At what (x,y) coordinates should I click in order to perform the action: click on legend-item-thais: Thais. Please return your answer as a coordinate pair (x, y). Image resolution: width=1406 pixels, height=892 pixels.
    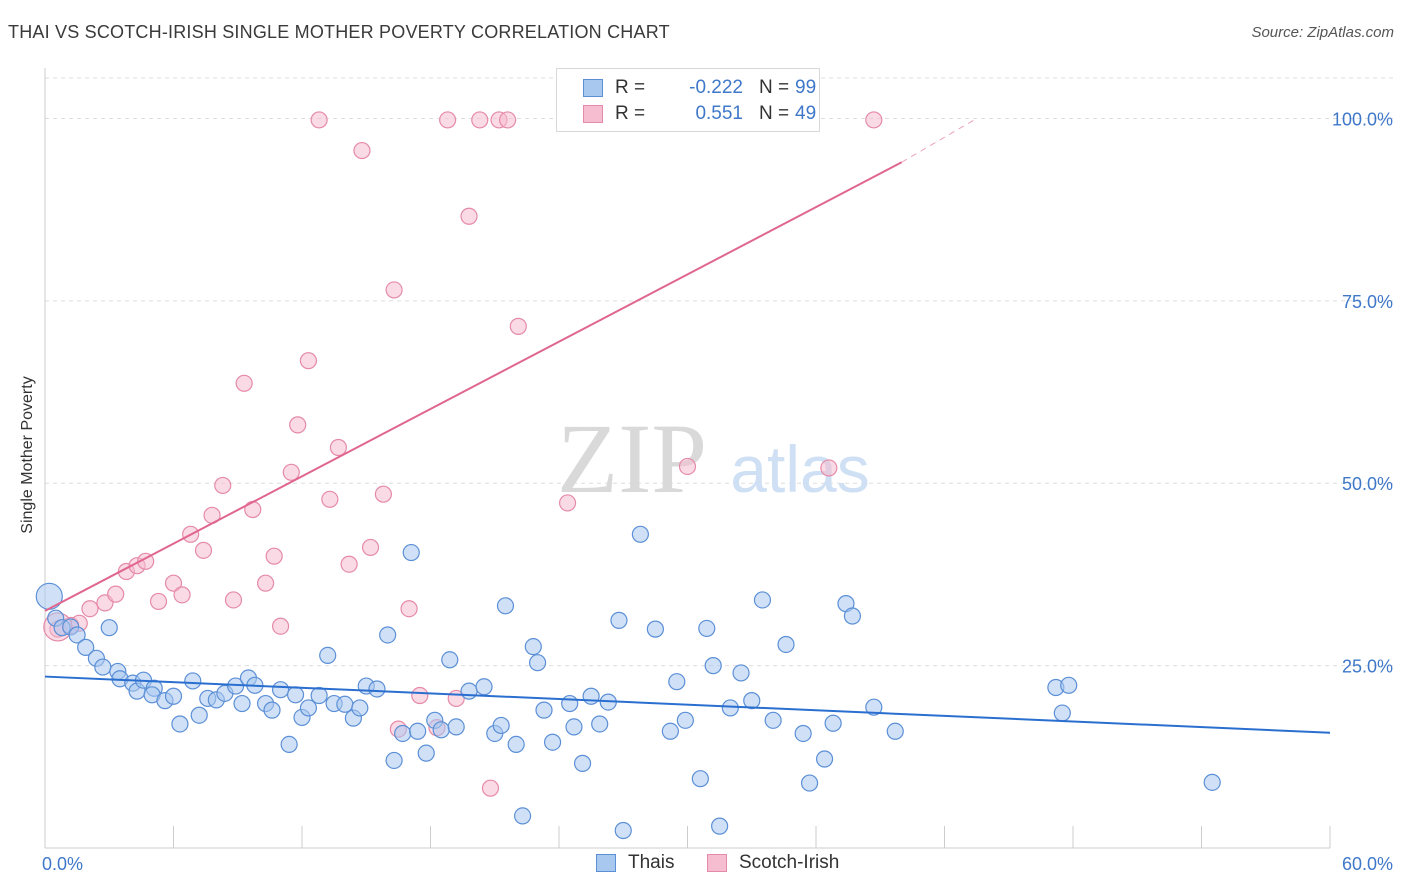
    Looking at the image, I should click on (641, 864).